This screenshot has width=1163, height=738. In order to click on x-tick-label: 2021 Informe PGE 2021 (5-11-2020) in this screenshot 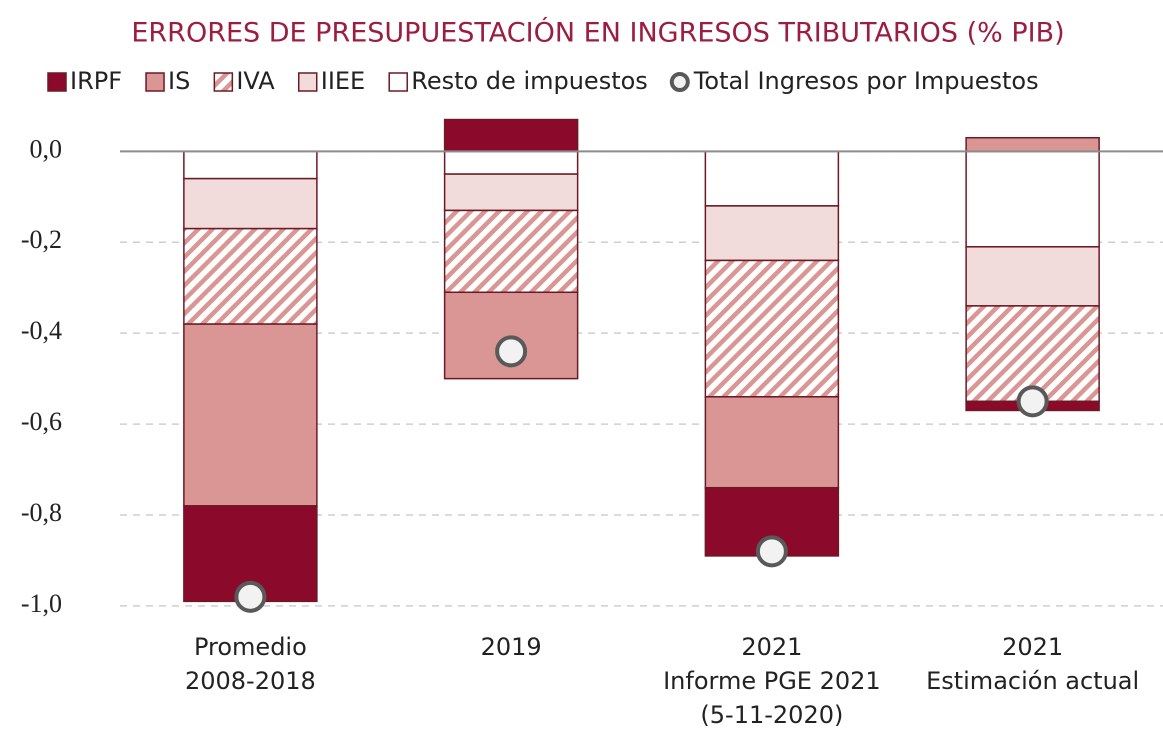, I will do `click(772, 681)`.